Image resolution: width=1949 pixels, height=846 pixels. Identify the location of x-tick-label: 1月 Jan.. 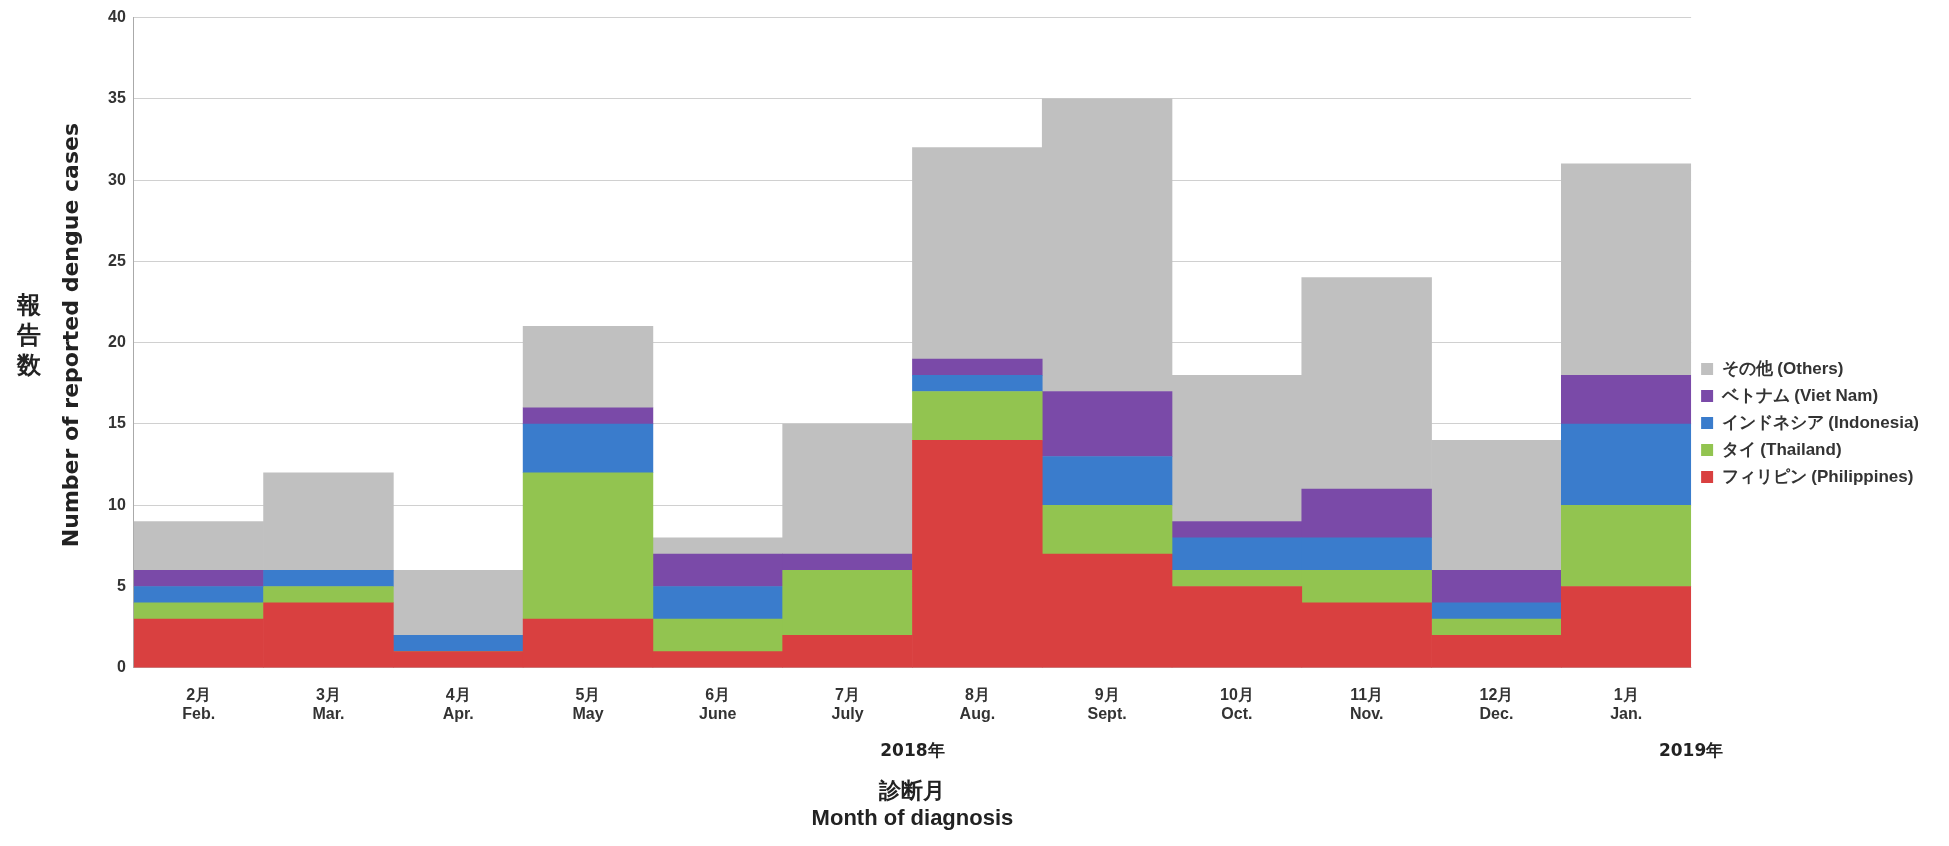
(1626, 704).